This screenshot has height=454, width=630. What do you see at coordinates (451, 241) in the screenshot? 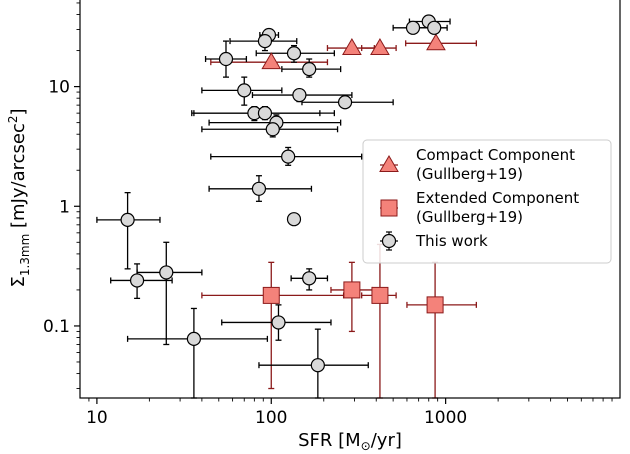
I see `legend-text-this_work-0: This work` at bounding box center [451, 241].